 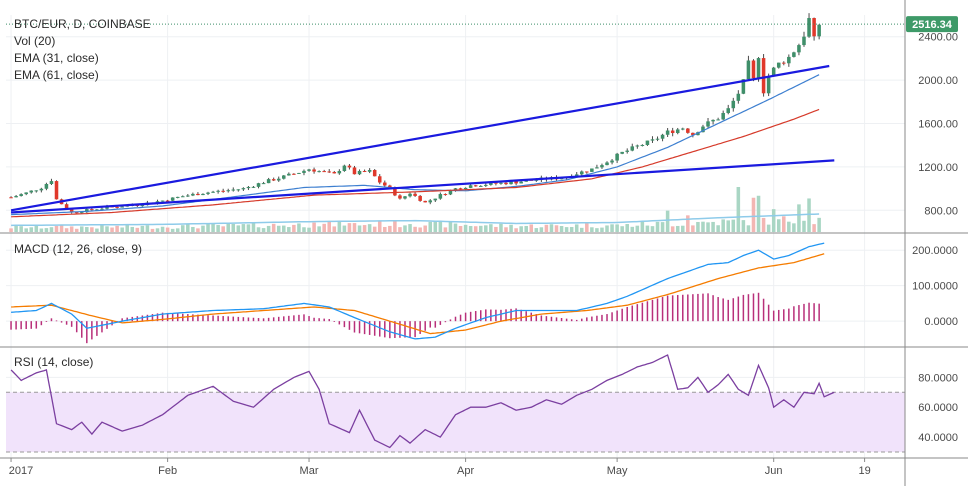 What do you see at coordinates (617, 471) in the screenshot?
I see `time-axis-label: May` at bounding box center [617, 471].